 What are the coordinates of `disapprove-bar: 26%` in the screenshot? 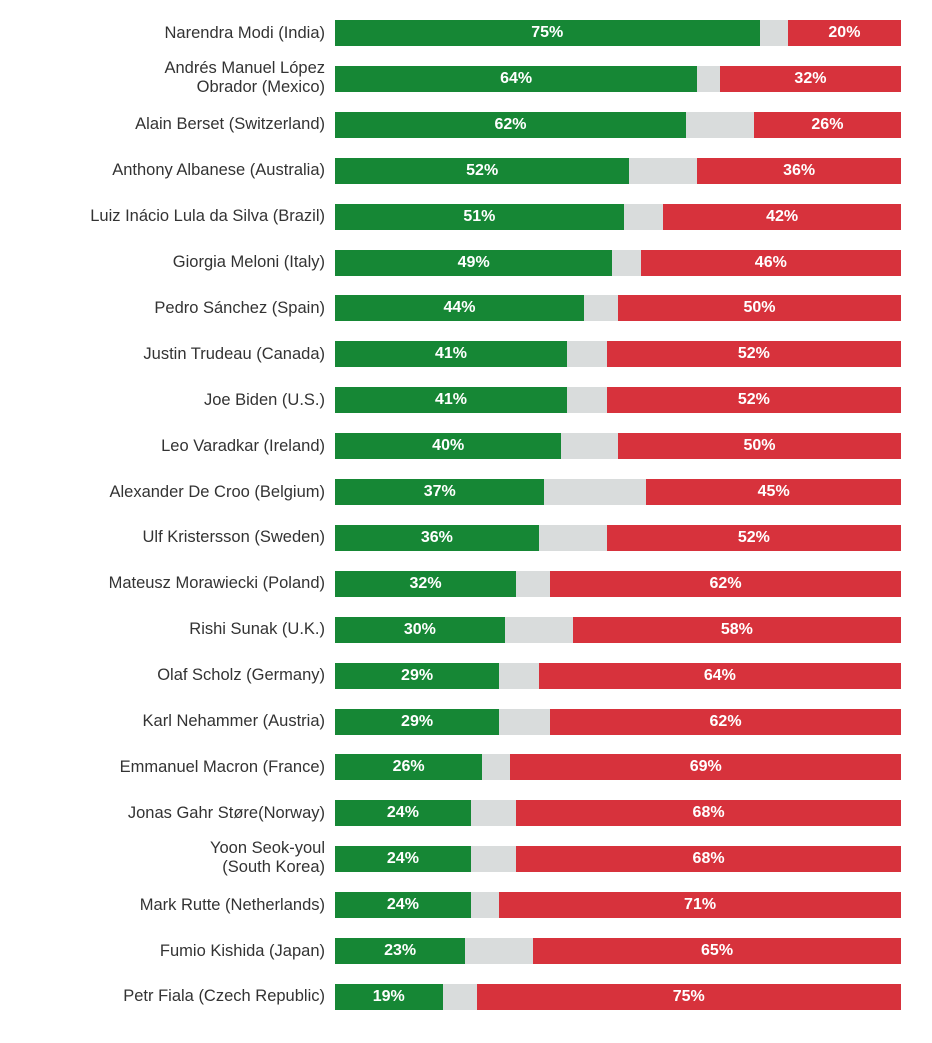 It's located at (827, 124).